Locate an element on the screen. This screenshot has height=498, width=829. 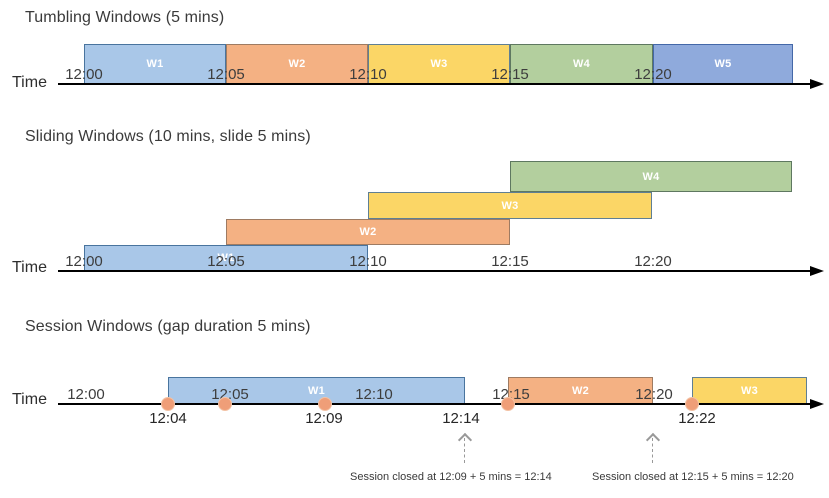
sliding-timeline-arrow-icon is located at coordinates (817, 271).